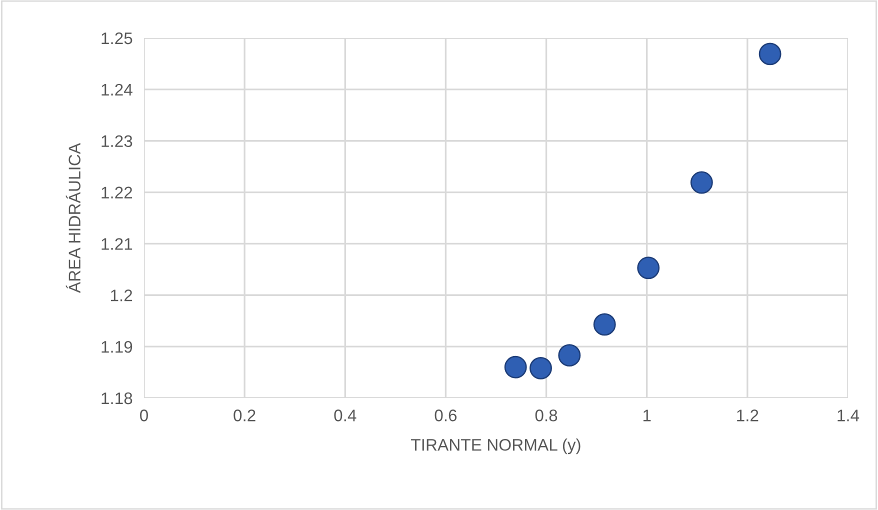 This screenshot has height=510, width=878. Describe the element at coordinates (117, 38) in the screenshot. I see `y-tick-label: 1.25` at that location.